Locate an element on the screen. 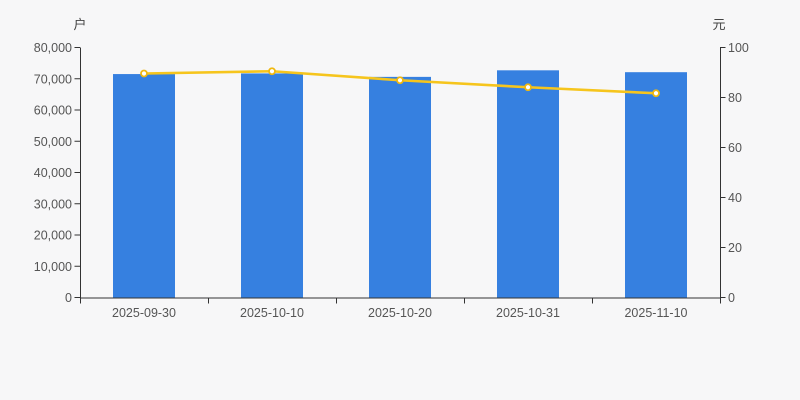  right-axis-tick-label: 80 is located at coordinates (735, 98).